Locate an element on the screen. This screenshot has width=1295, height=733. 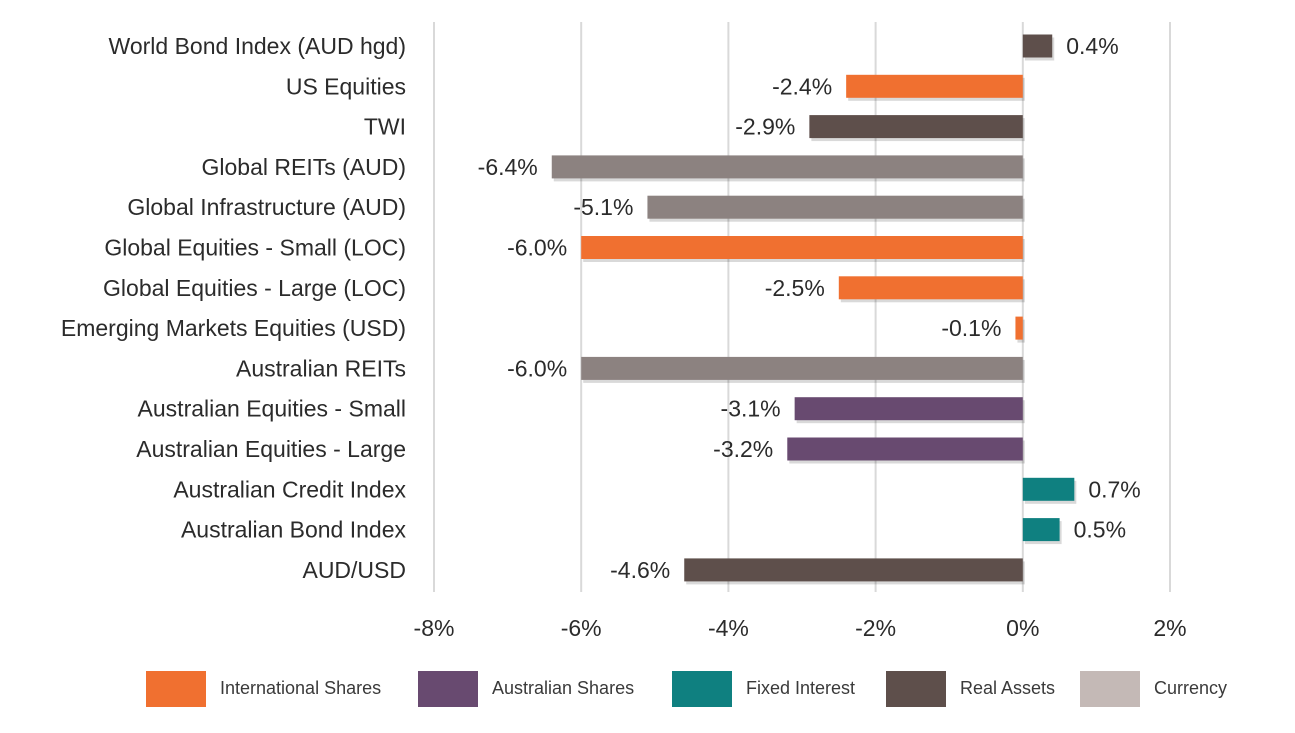
legend-label: Currency is located at coordinates (1190, 688).